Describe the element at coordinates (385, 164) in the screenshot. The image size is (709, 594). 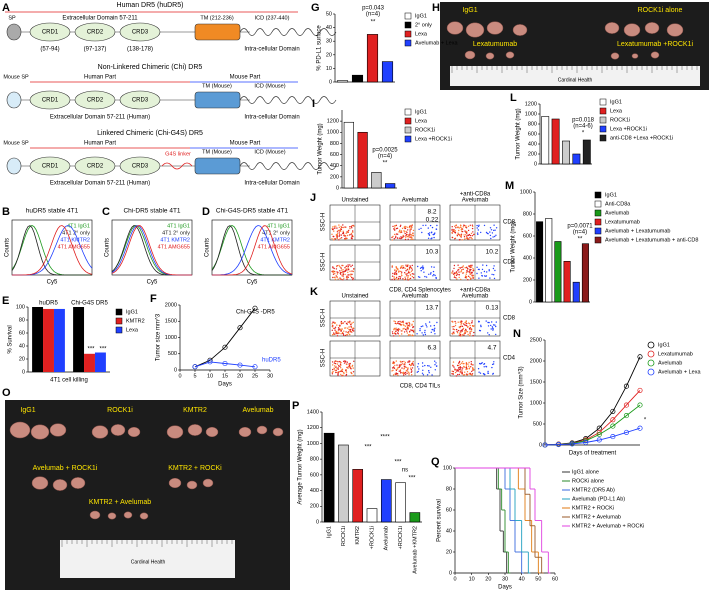
I see `annotation: **` at that location.